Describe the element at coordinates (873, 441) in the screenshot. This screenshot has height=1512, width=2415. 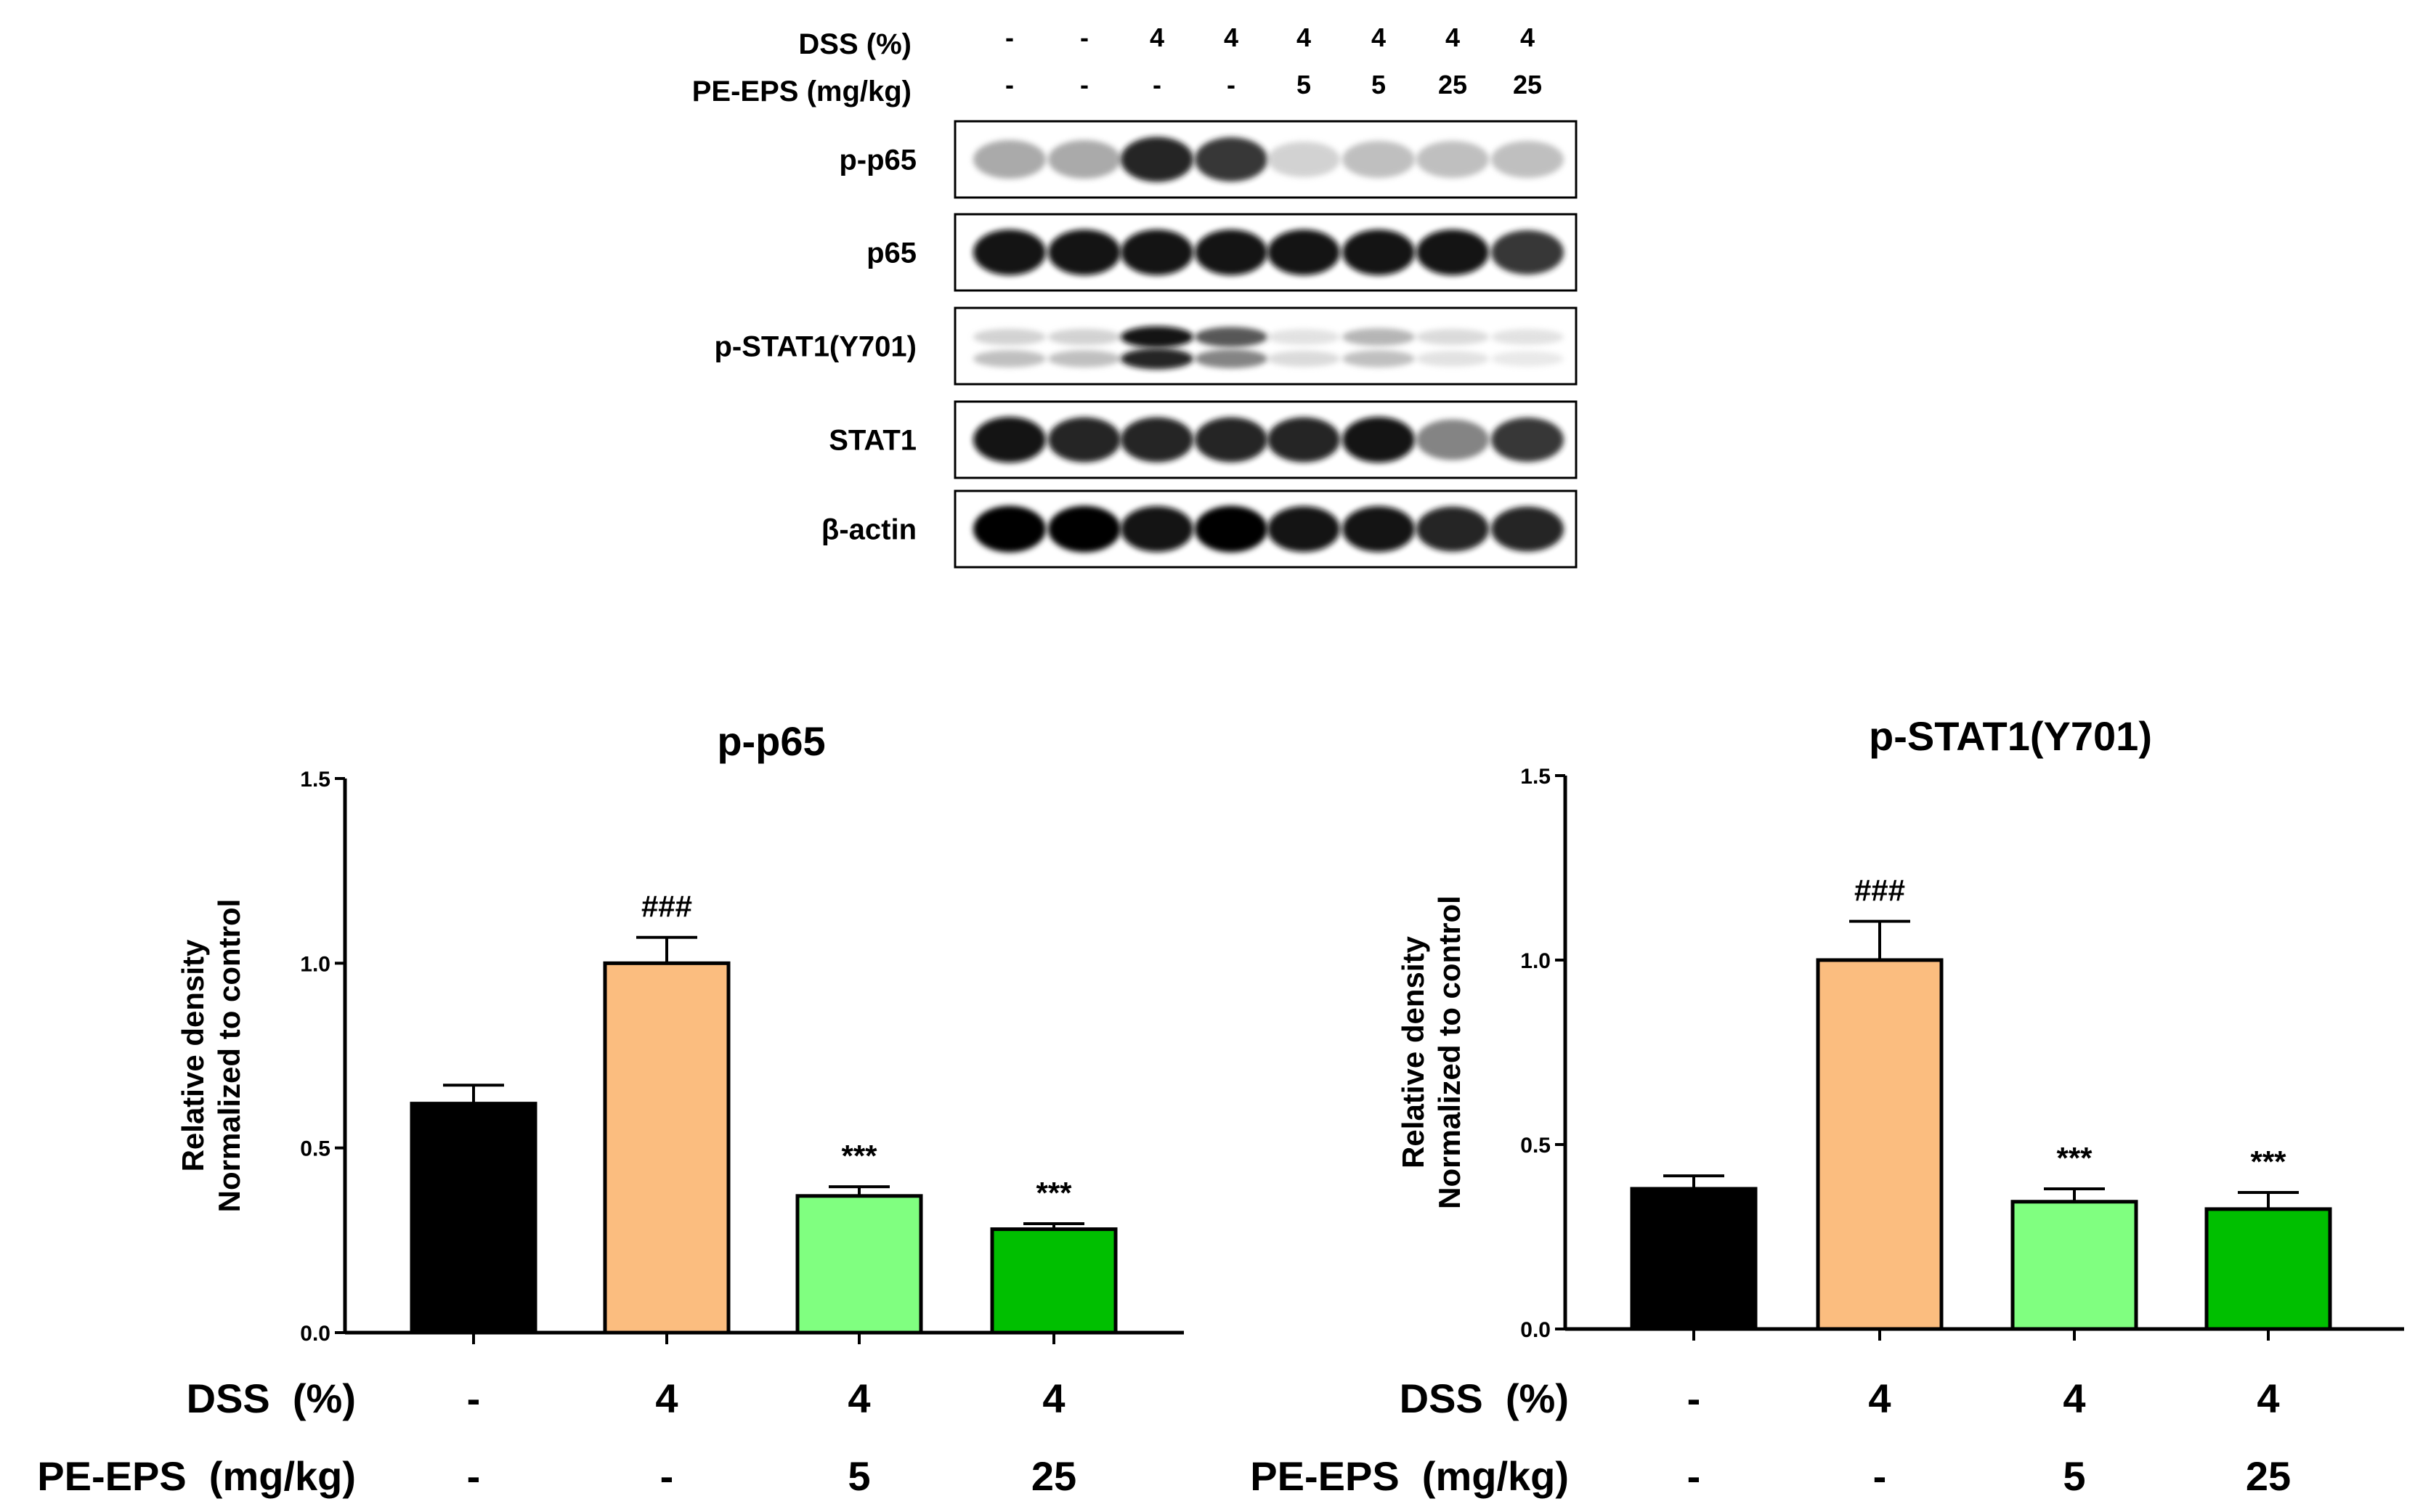
I see `blot-panel-label: STAT1` at that location.